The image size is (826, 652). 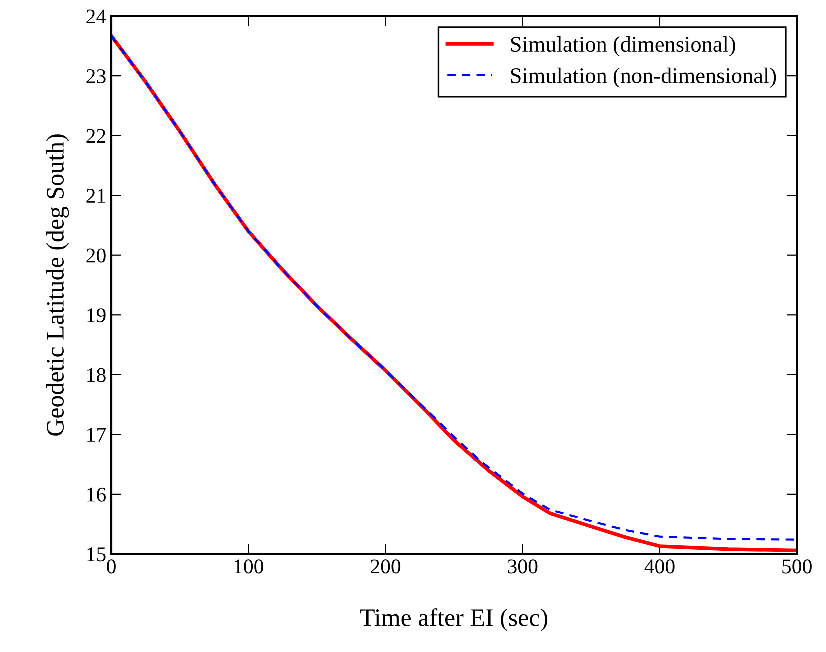 I want to click on legend-label: Simulation (non-dimensional), so click(x=643, y=78).